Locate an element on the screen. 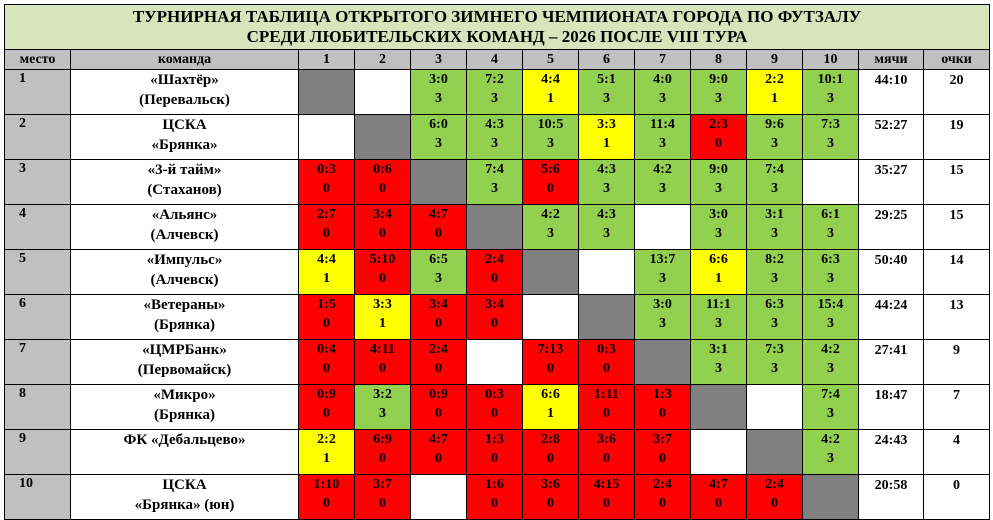 The width and height of the screenshot is (993, 520). match-cell-loss: 6:9 0 is located at coordinates (382, 452).